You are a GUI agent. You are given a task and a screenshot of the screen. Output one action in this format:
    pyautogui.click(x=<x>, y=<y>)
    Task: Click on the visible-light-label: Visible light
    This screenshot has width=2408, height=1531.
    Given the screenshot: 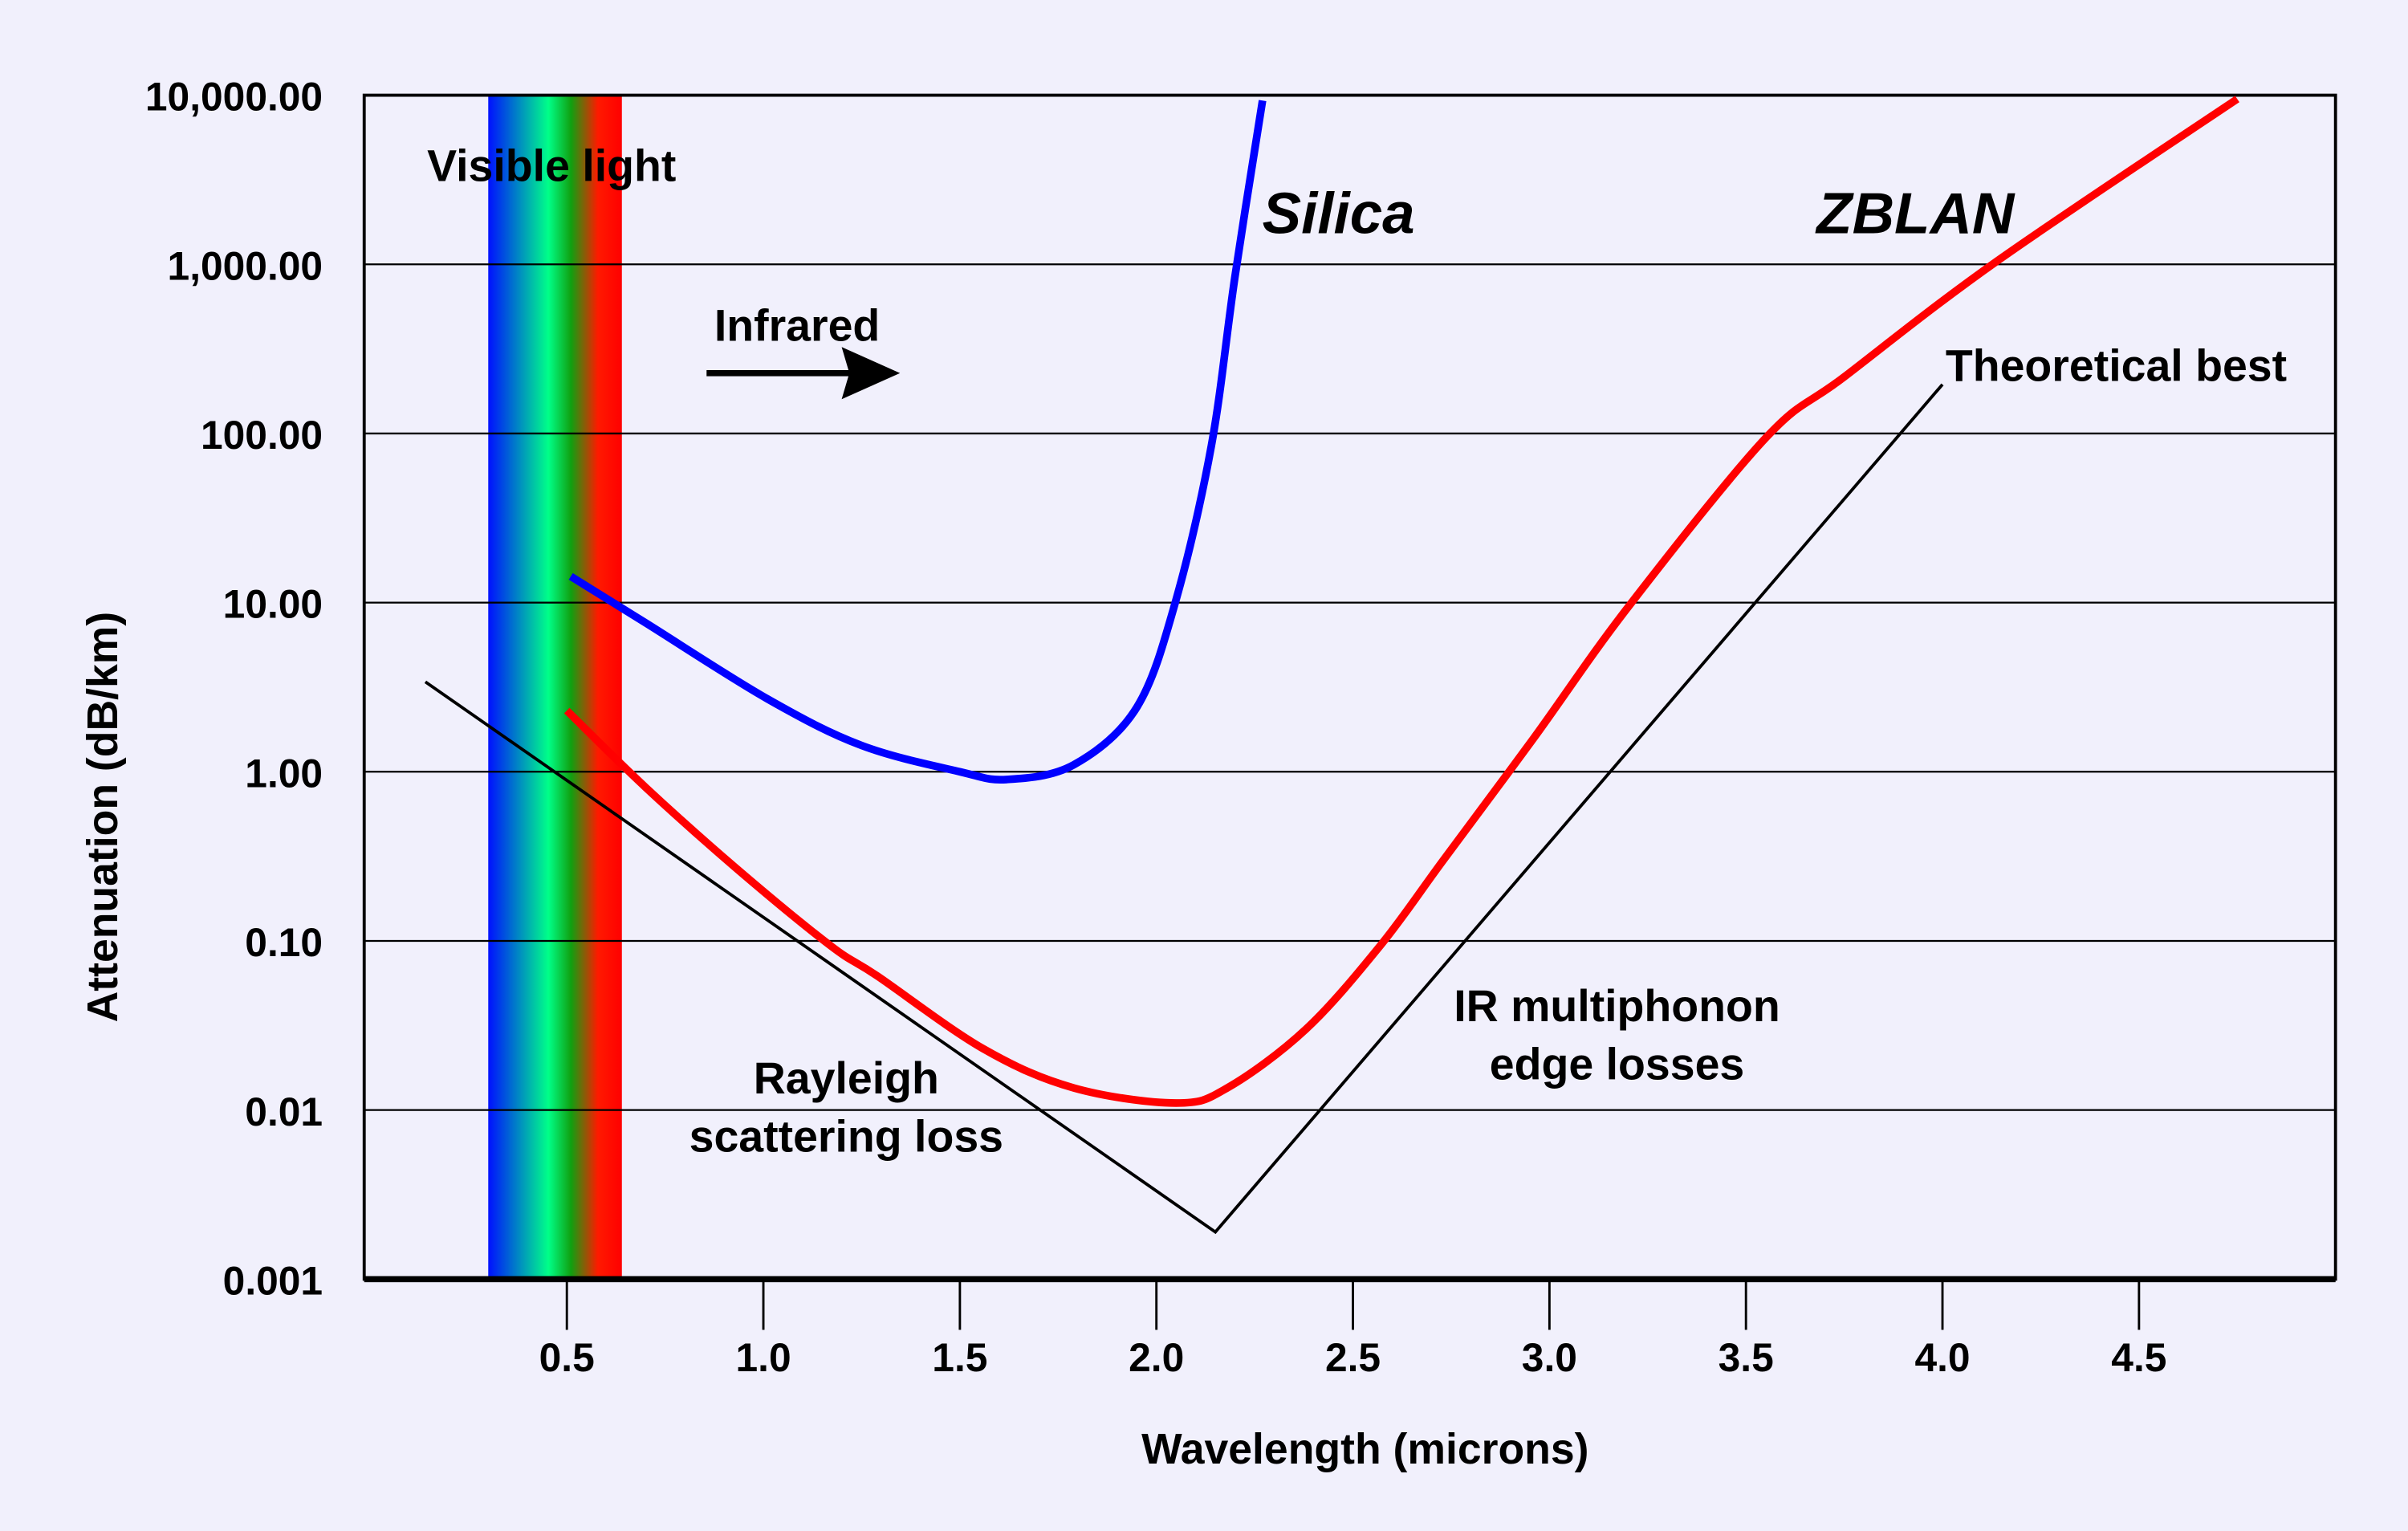 What is the action you would take?
    pyautogui.click(x=551, y=166)
    